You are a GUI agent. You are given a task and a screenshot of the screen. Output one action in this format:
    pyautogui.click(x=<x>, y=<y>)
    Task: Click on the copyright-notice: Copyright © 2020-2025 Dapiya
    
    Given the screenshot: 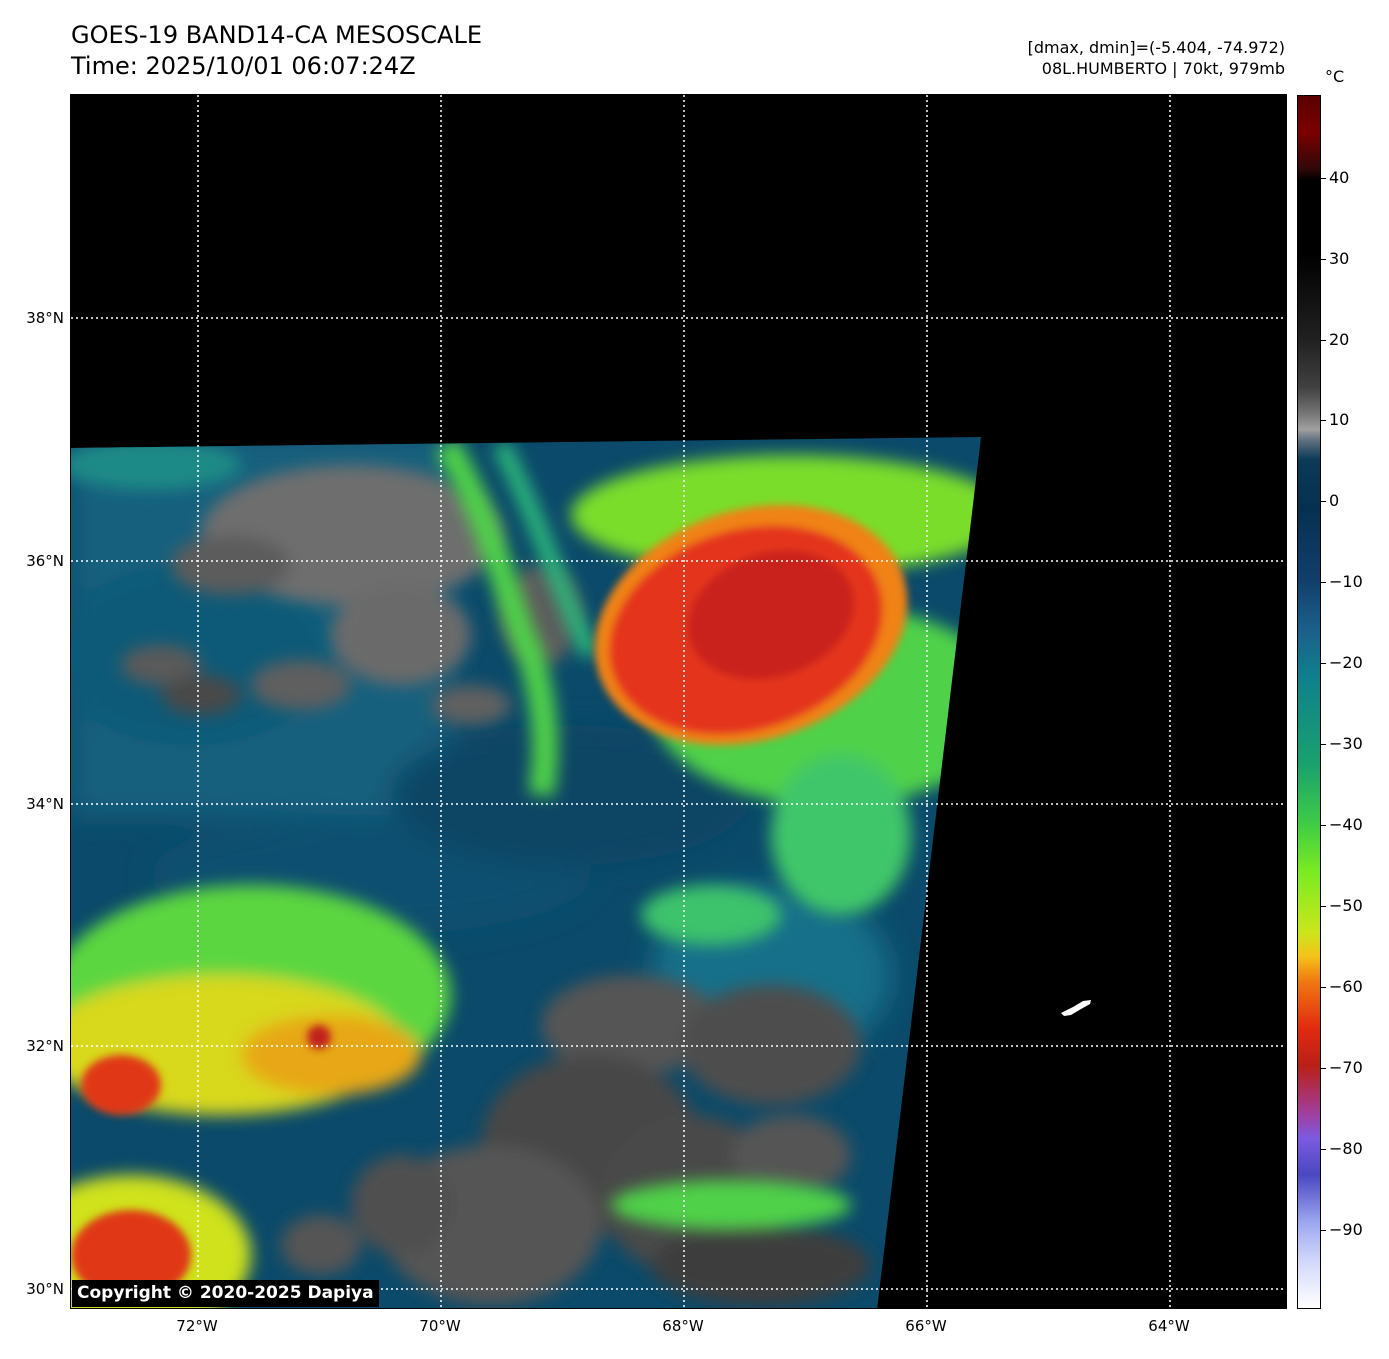 What is the action you would take?
    pyautogui.click(x=225, y=1293)
    